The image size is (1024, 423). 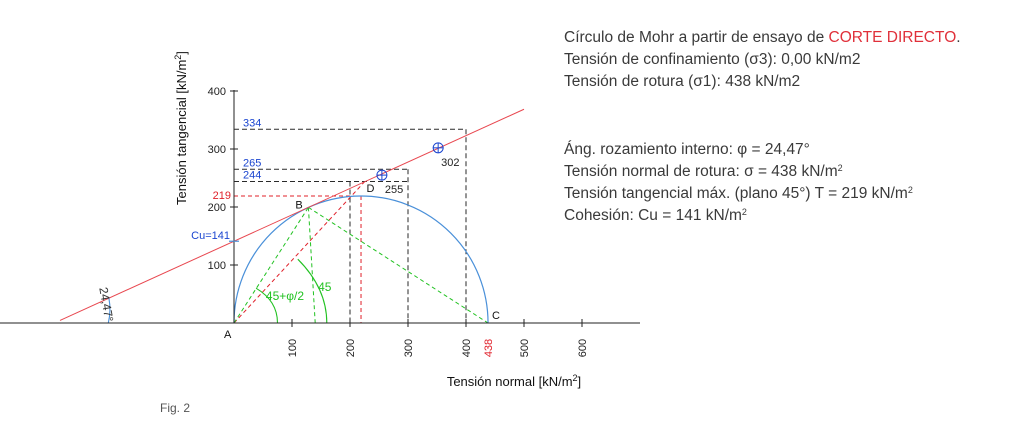 I want to click on angle-45-label: 45, so click(x=325, y=287).